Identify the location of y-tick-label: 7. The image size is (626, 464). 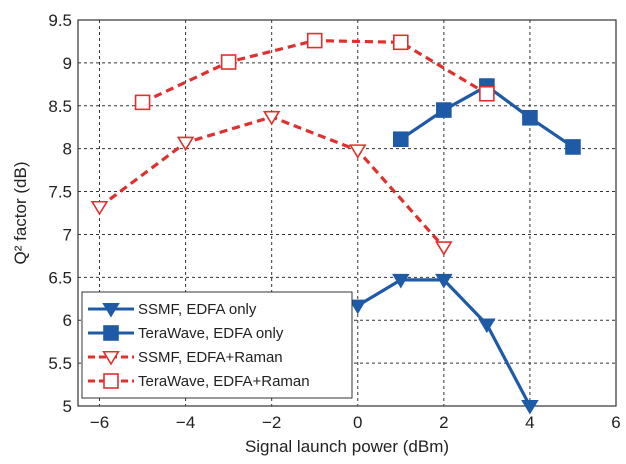
(67, 234).